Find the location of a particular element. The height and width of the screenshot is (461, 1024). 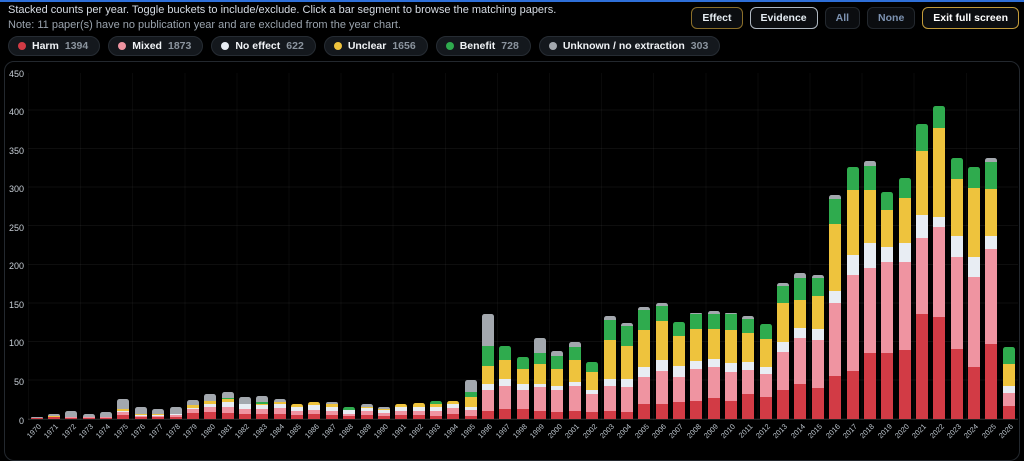

stacked-bar-1995 is located at coordinates (470, 399).